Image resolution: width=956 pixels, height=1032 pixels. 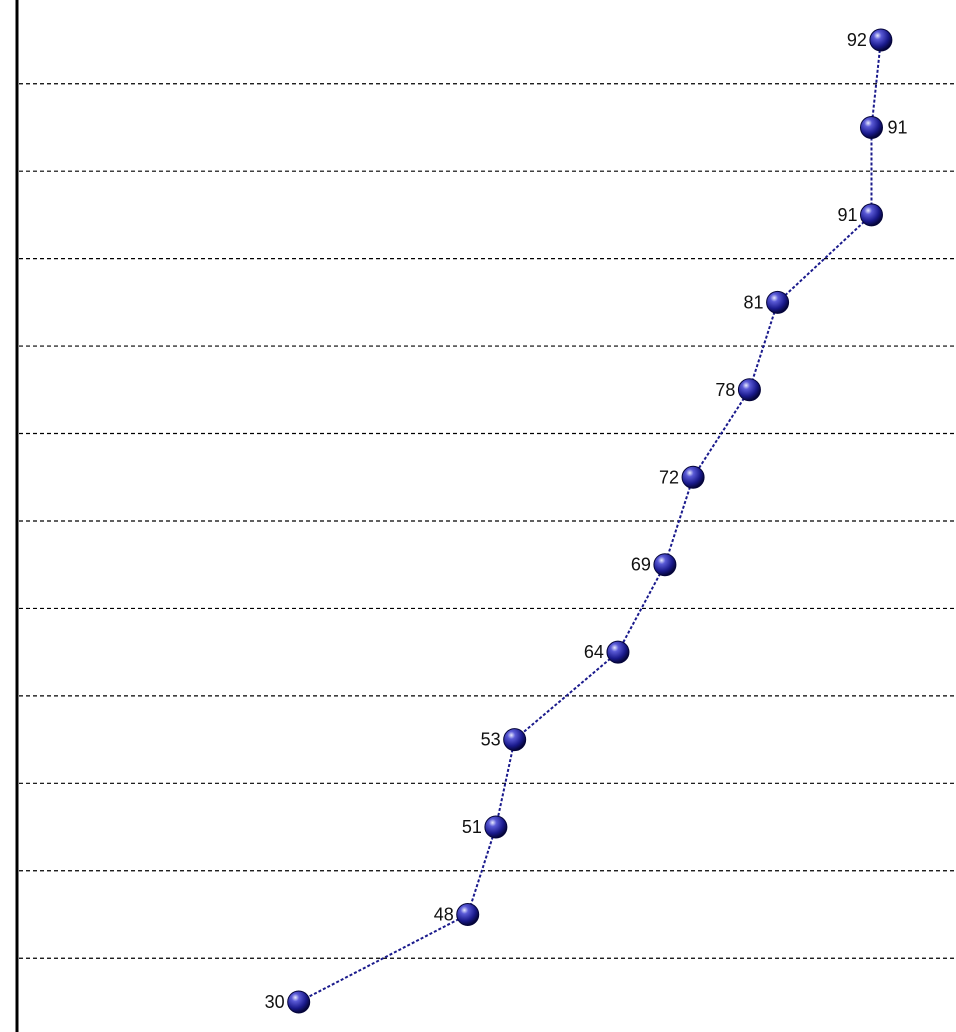 I want to click on data-label: 48, so click(x=444, y=915).